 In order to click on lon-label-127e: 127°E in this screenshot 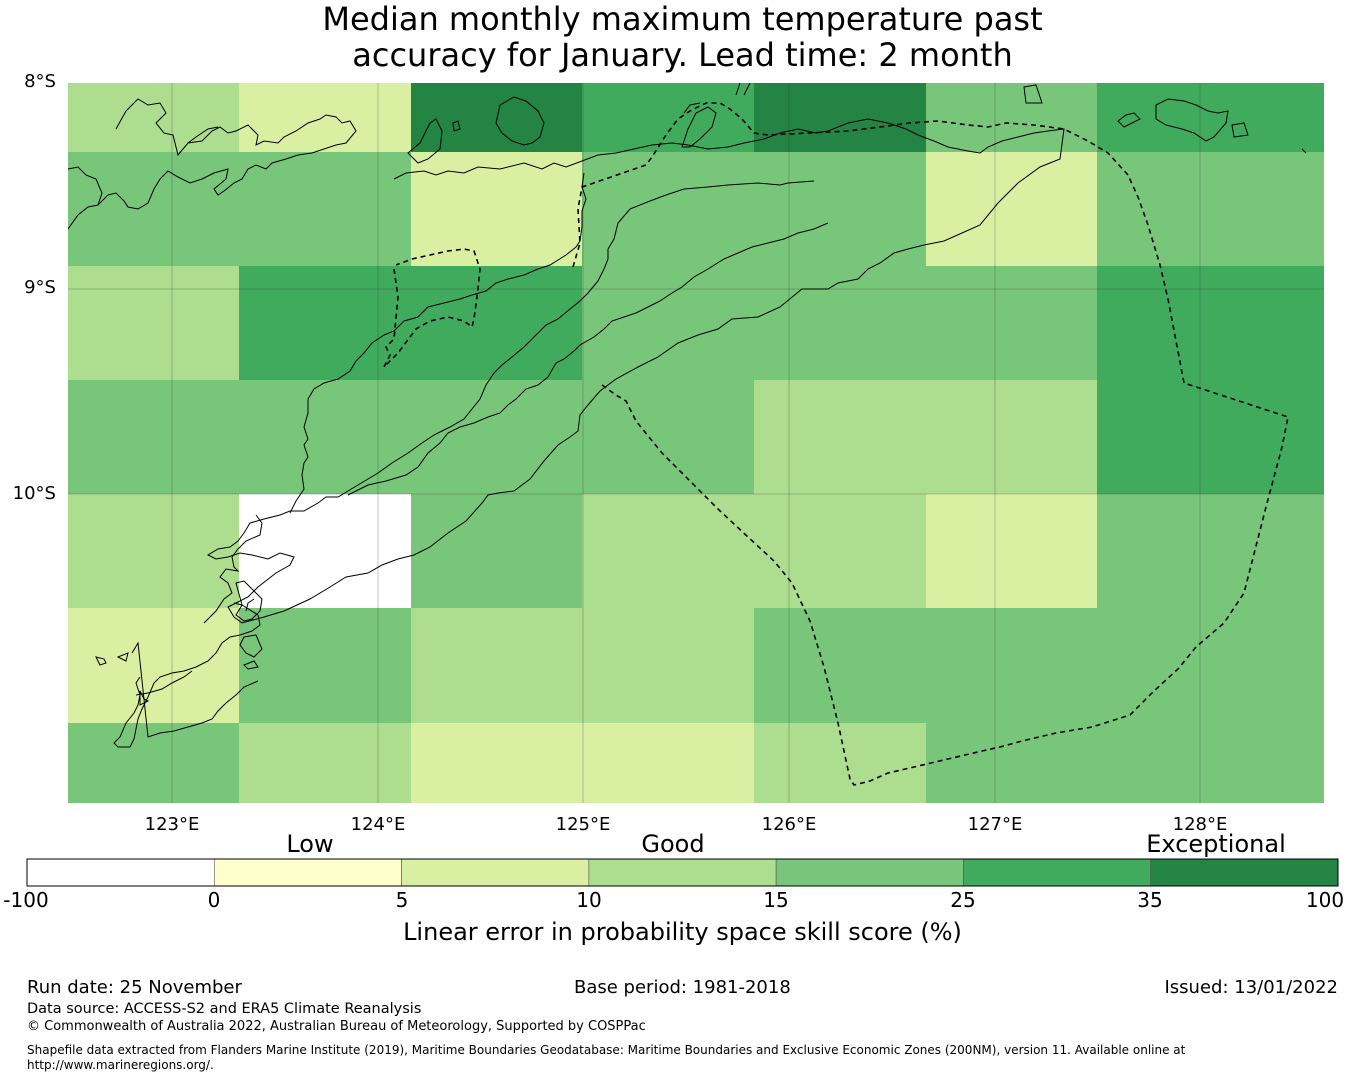, I will do `click(995, 824)`.